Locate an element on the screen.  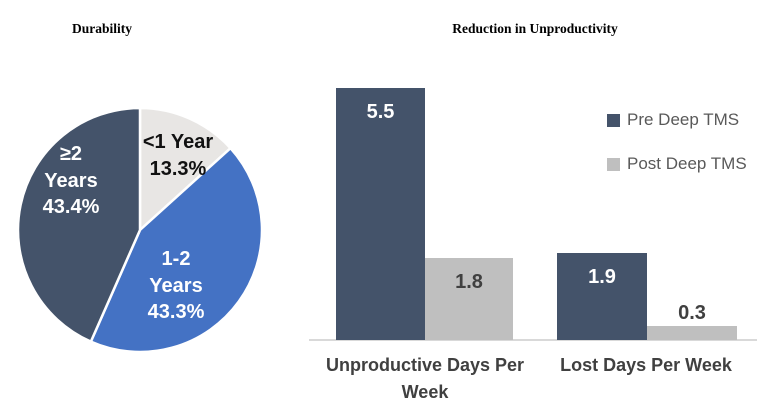
legend-item-label: Pre Deep TMS is located at coordinates (683, 119).